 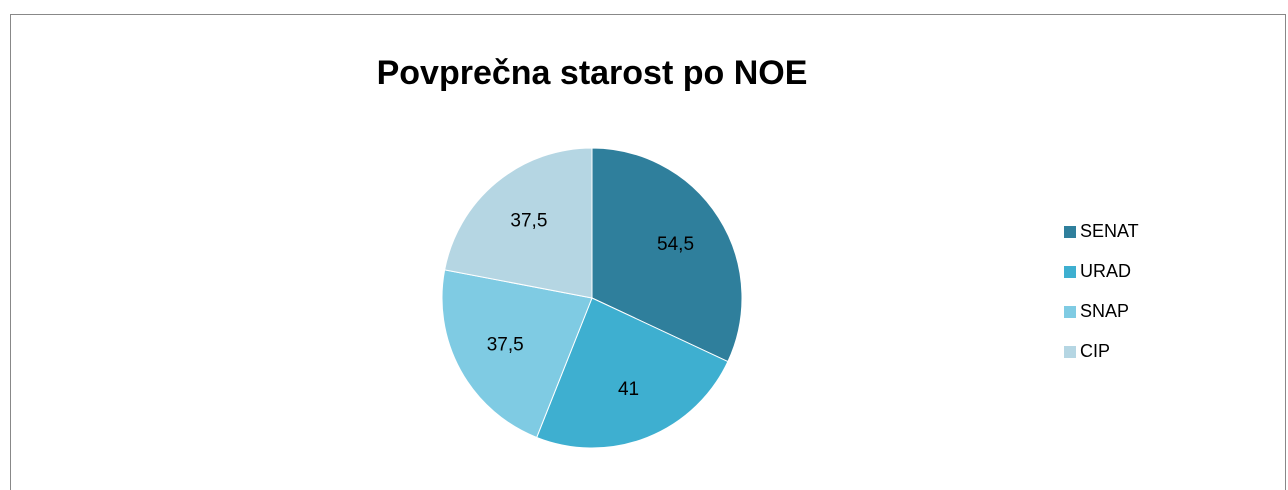 What do you see at coordinates (1095, 351) in the screenshot?
I see `legend-label: CIP` at bounding box center [1095, 351].